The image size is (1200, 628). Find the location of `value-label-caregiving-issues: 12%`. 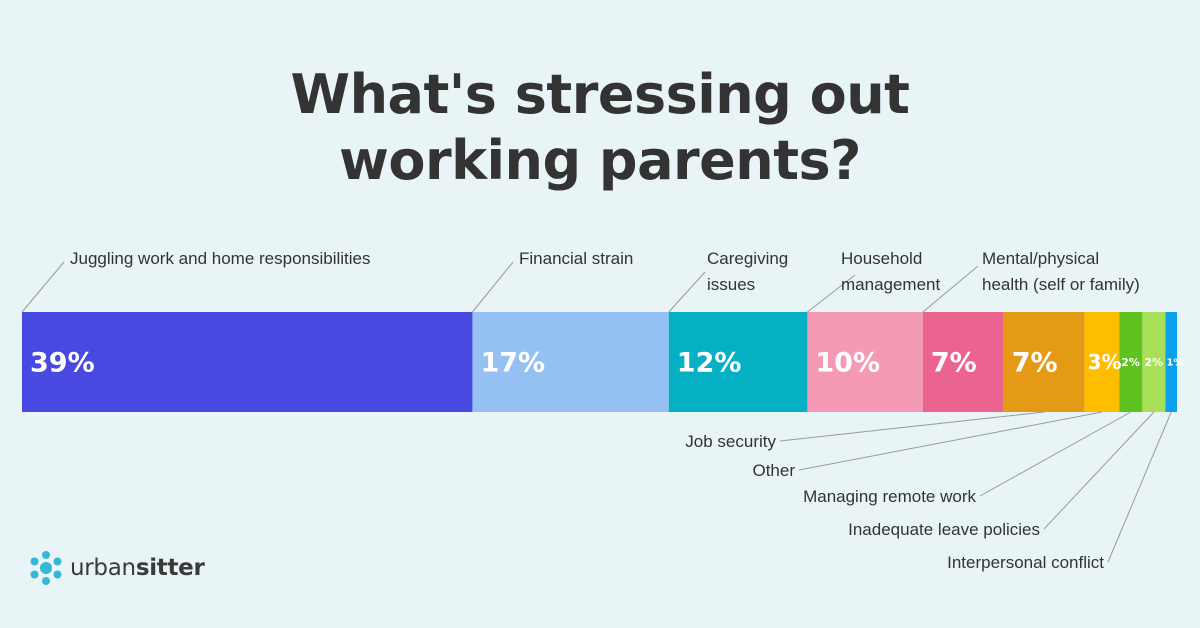

value-label-caregiving-issues: 12% is located at coordinates (709, 363).